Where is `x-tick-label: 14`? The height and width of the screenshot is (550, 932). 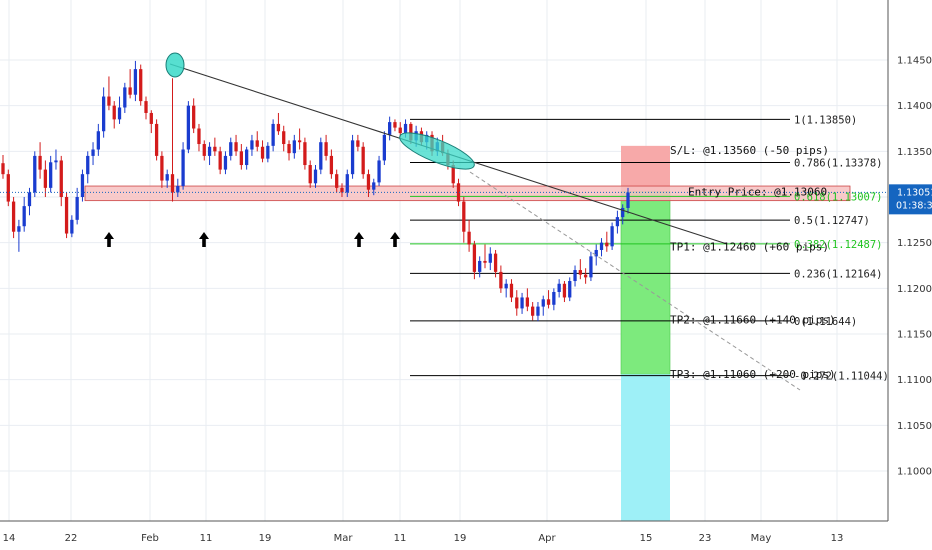
x-tick-label: 14 is located at coordinates (9, 538).